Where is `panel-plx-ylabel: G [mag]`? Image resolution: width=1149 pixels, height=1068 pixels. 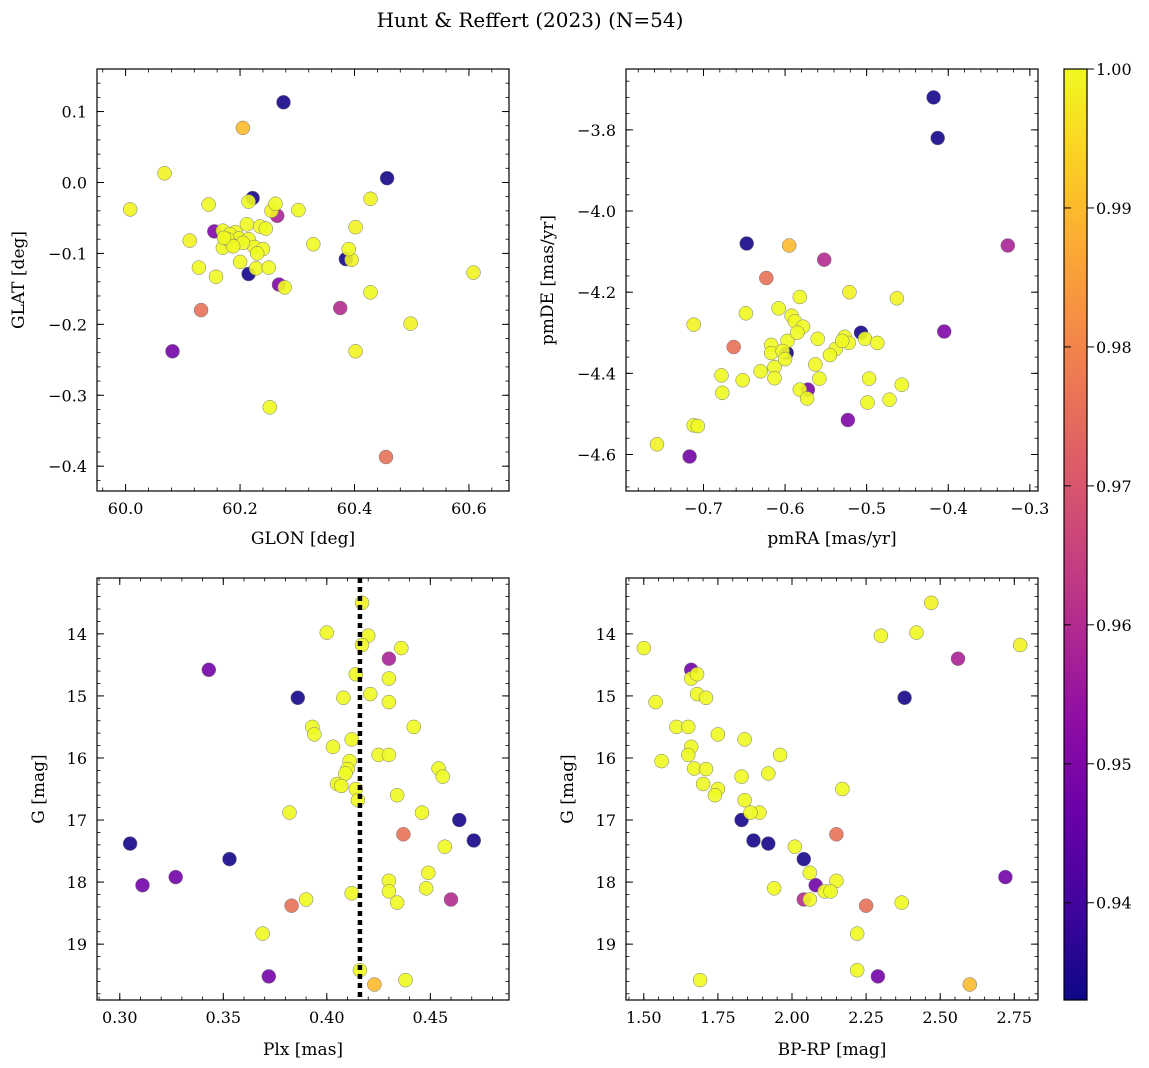 panel-plx-ylabel: G [mag] is located at coordinates (39, 788).